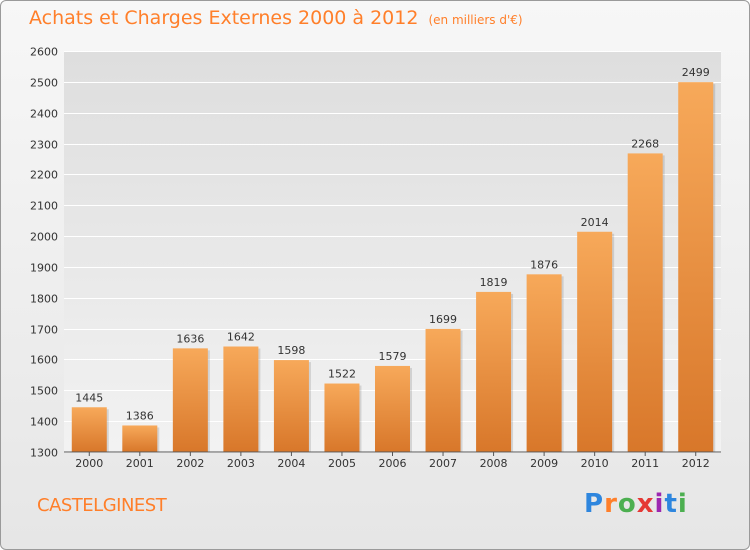  I want to click on town-name: CASTELGINEST, so click(102, 505).